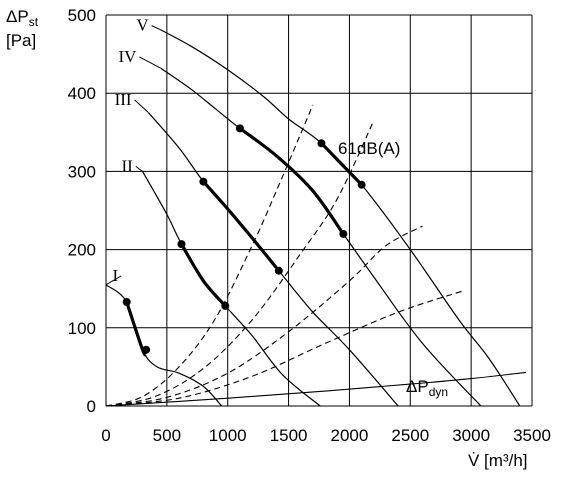 This screenshot has width=570, height=477. What do you see at coordinates (410, 435) in the screenshot?
I see `x-tick-label: 2500` at bounding box center [410, 435].